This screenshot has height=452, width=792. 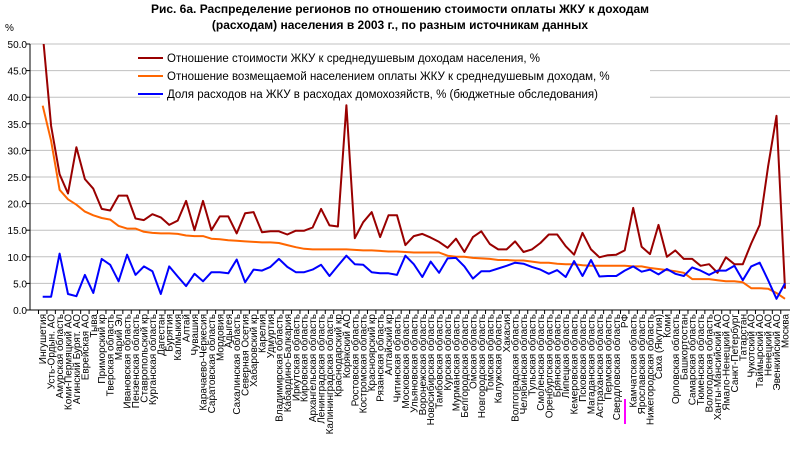 I want to click on x-category-label: Томская область, so click(x=490, y=353).